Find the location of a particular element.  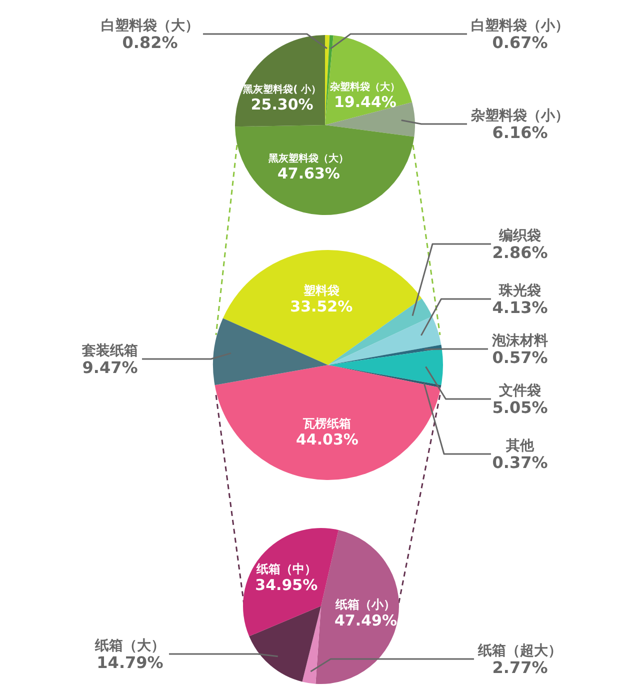

data-label: 33.52% is located at coordinates (321, 307).